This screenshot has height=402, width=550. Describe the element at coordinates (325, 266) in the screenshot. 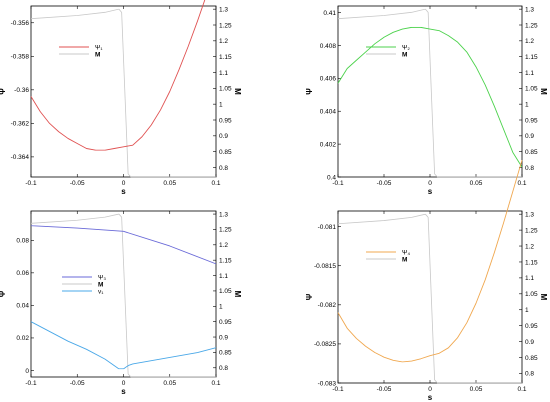

I see `y-tick-label: -0.0815` at that location.